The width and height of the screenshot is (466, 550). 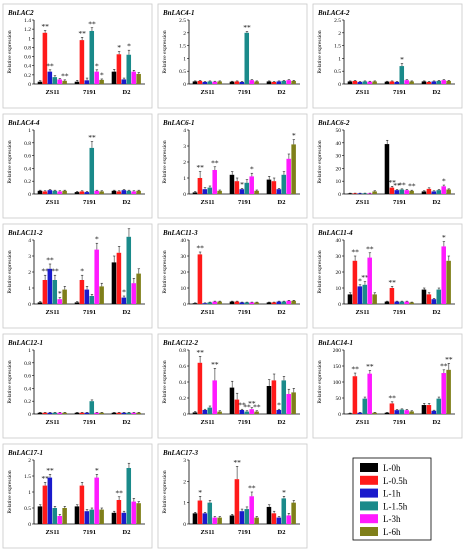 What do you see at coordinates (337, 367) in the screenshot?
I see `y-tick-label: 150` at bounding box center [337, 367].